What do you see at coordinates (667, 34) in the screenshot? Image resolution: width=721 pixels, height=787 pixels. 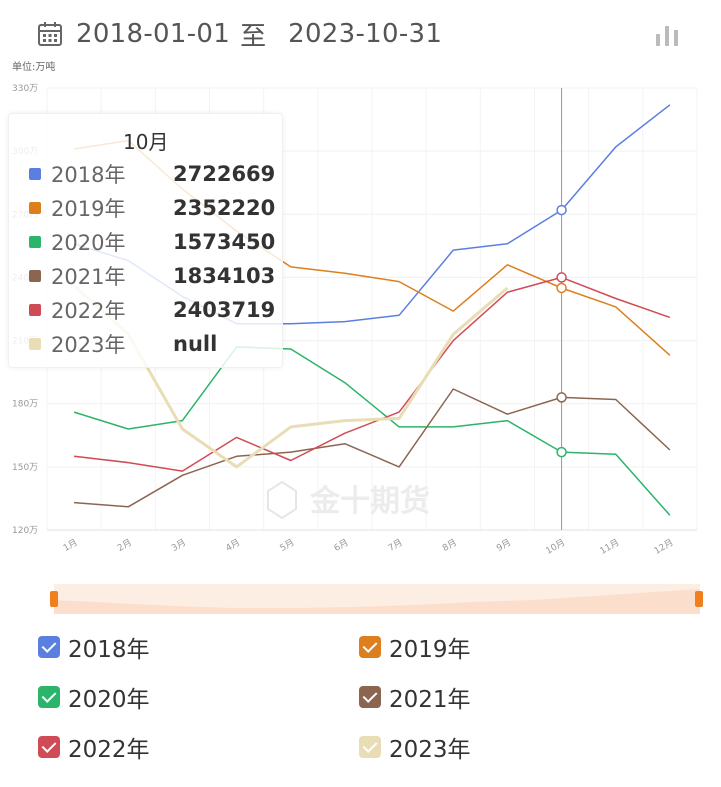 I see `bar-chart-icon` at bounding box center [667, 34].